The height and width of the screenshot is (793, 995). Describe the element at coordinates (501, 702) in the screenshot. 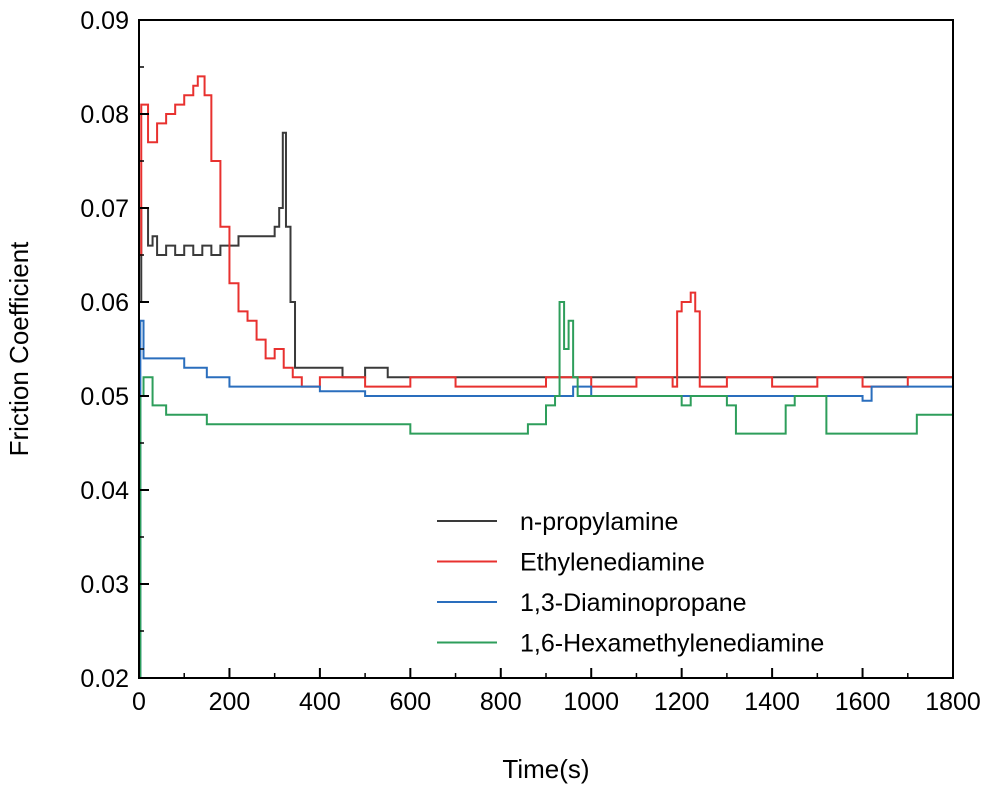

I see `x-tick-label: 800` at that location.